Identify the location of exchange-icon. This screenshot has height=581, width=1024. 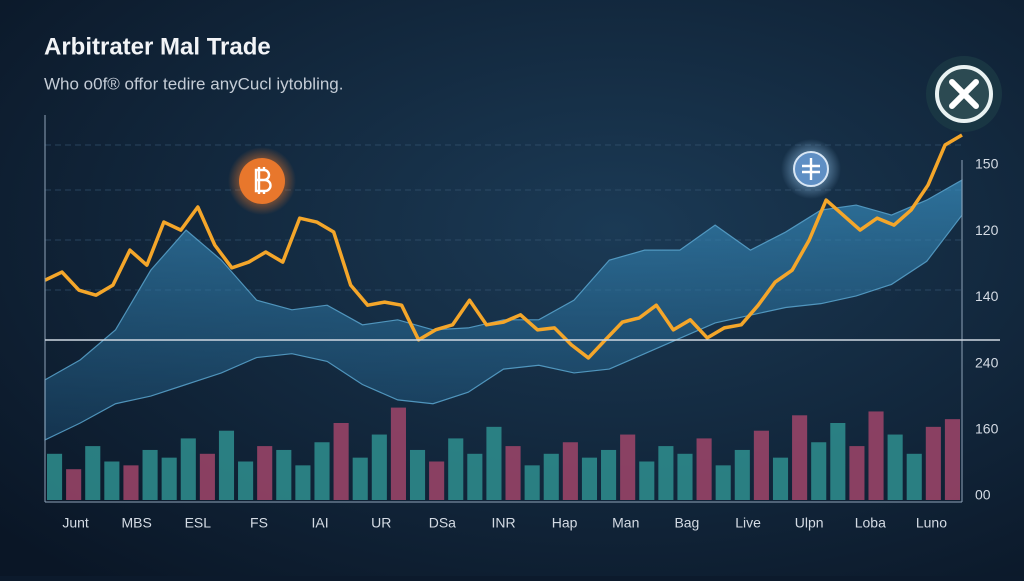
(964, 94).